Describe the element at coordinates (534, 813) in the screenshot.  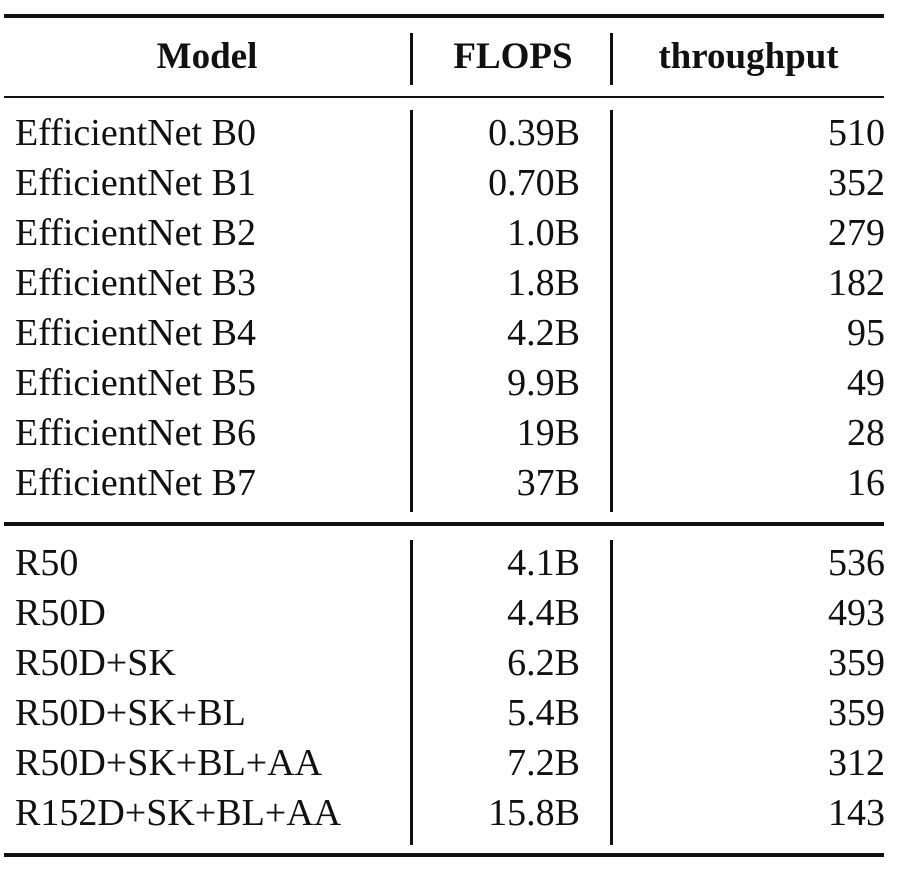
I see `table-row-flops: 15.8B` at that location.